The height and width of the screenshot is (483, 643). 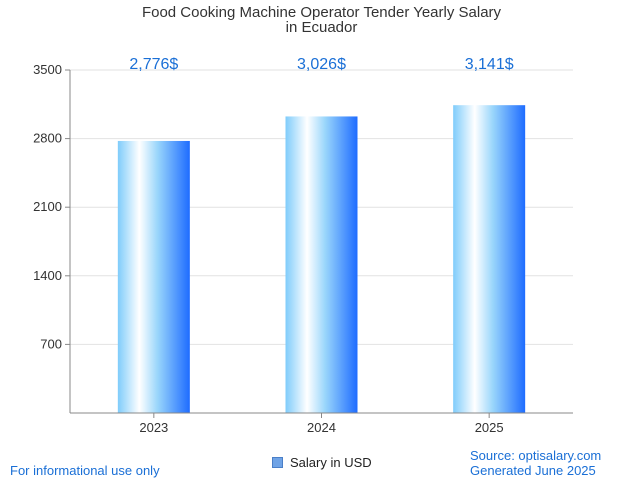 What do you see at coordinates (536, 455) in the screenshot?
I see `source-link: Source: optisalary.com` at bounding box center [536, 455].